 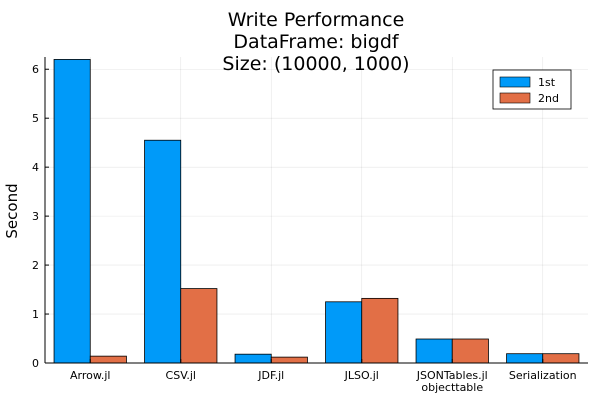 I want to click on legend-label-1st: 1st, so click(x=547, y=82).